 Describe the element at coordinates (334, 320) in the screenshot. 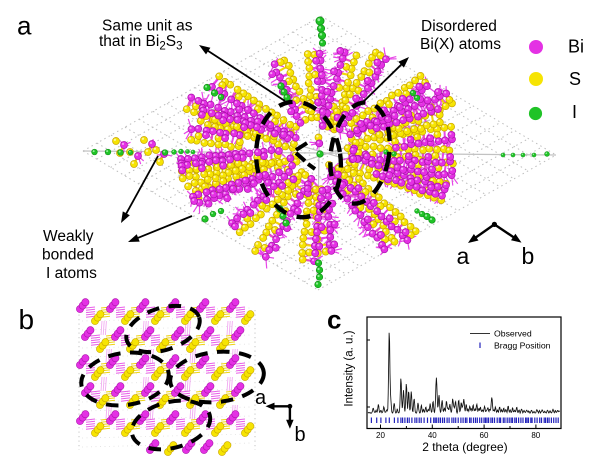

I see `svg-text: c` at that location.